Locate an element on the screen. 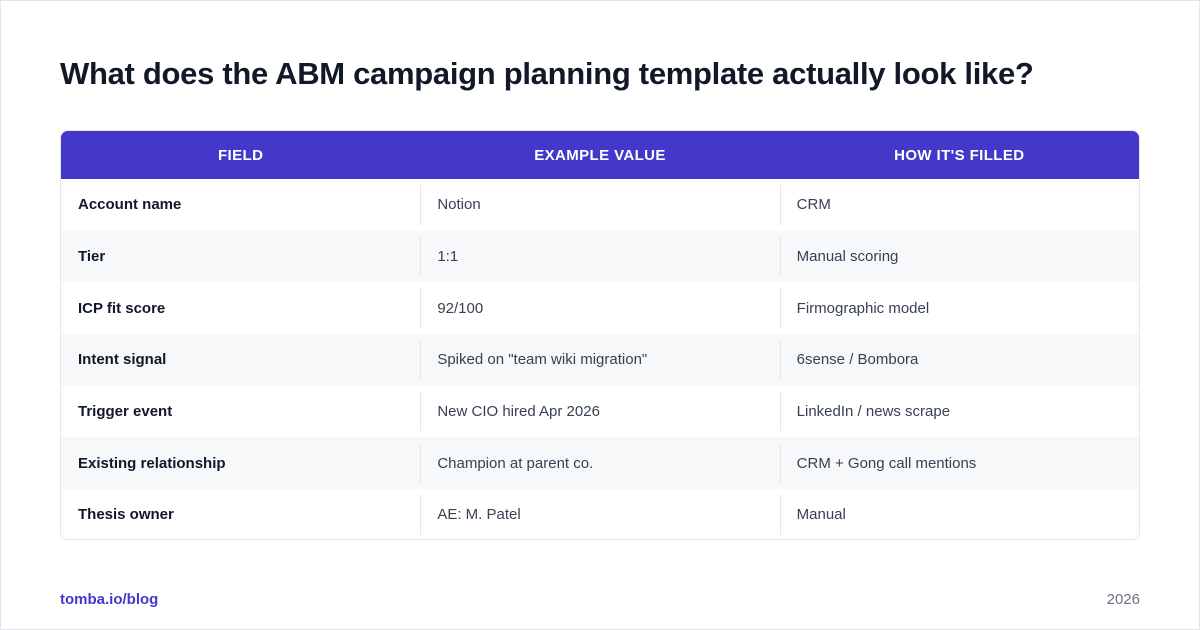  field-cell: Existing relationship is located at coordinates (152, 463).